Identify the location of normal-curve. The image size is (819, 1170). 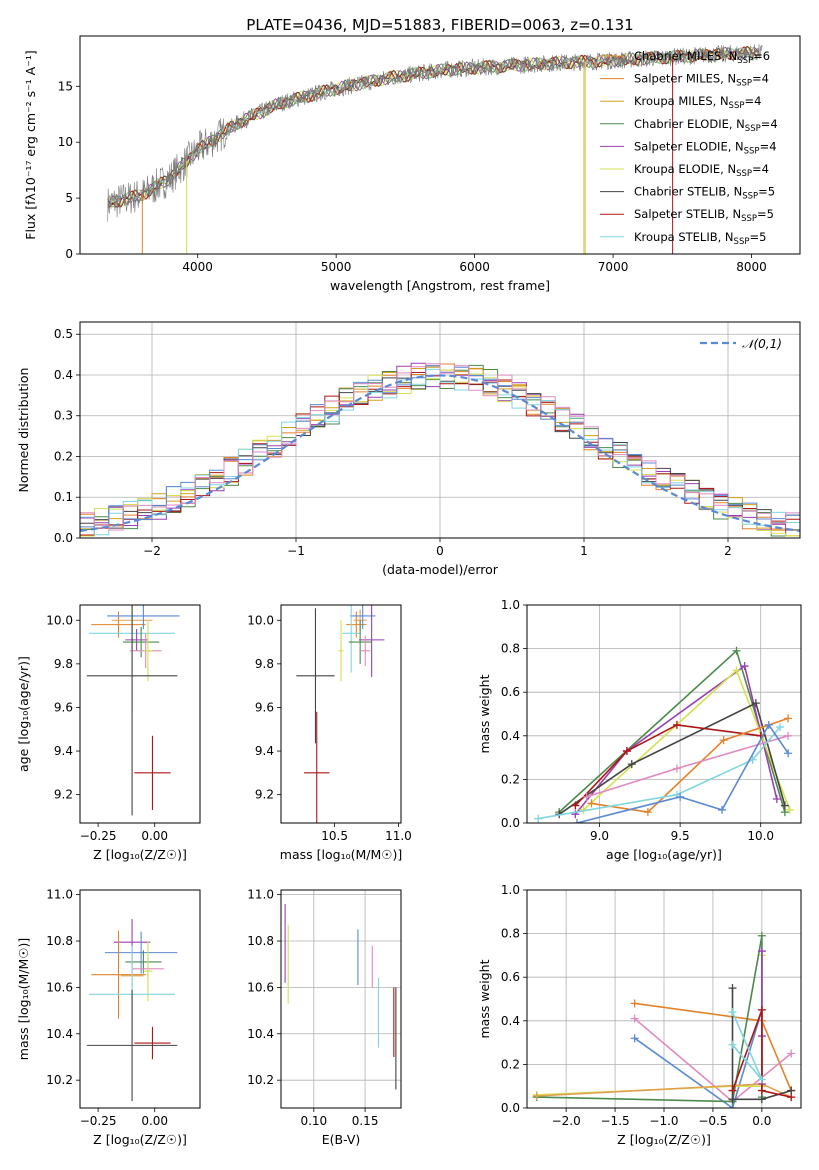
(440, 453).